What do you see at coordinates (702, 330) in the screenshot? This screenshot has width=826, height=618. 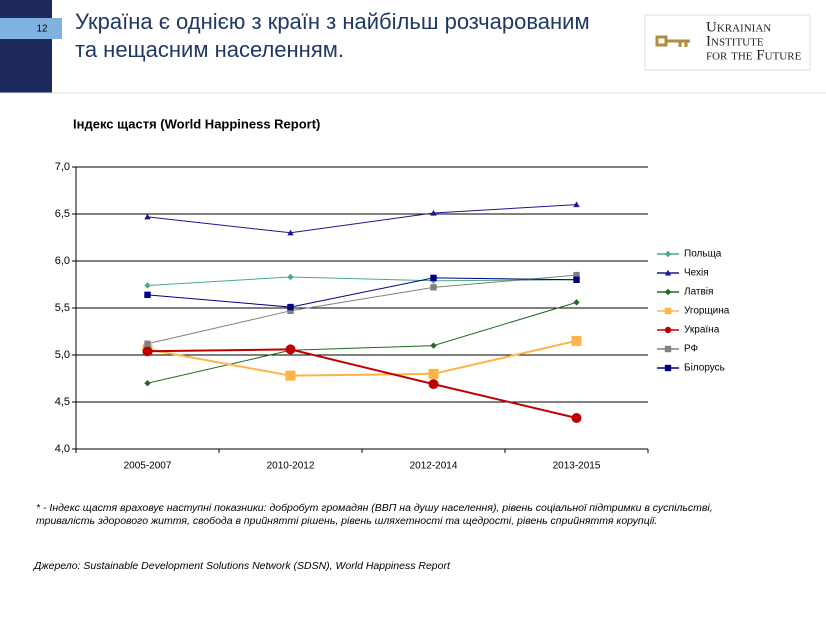 I see `legend-label: Україна` at bounding box center [702, 330].